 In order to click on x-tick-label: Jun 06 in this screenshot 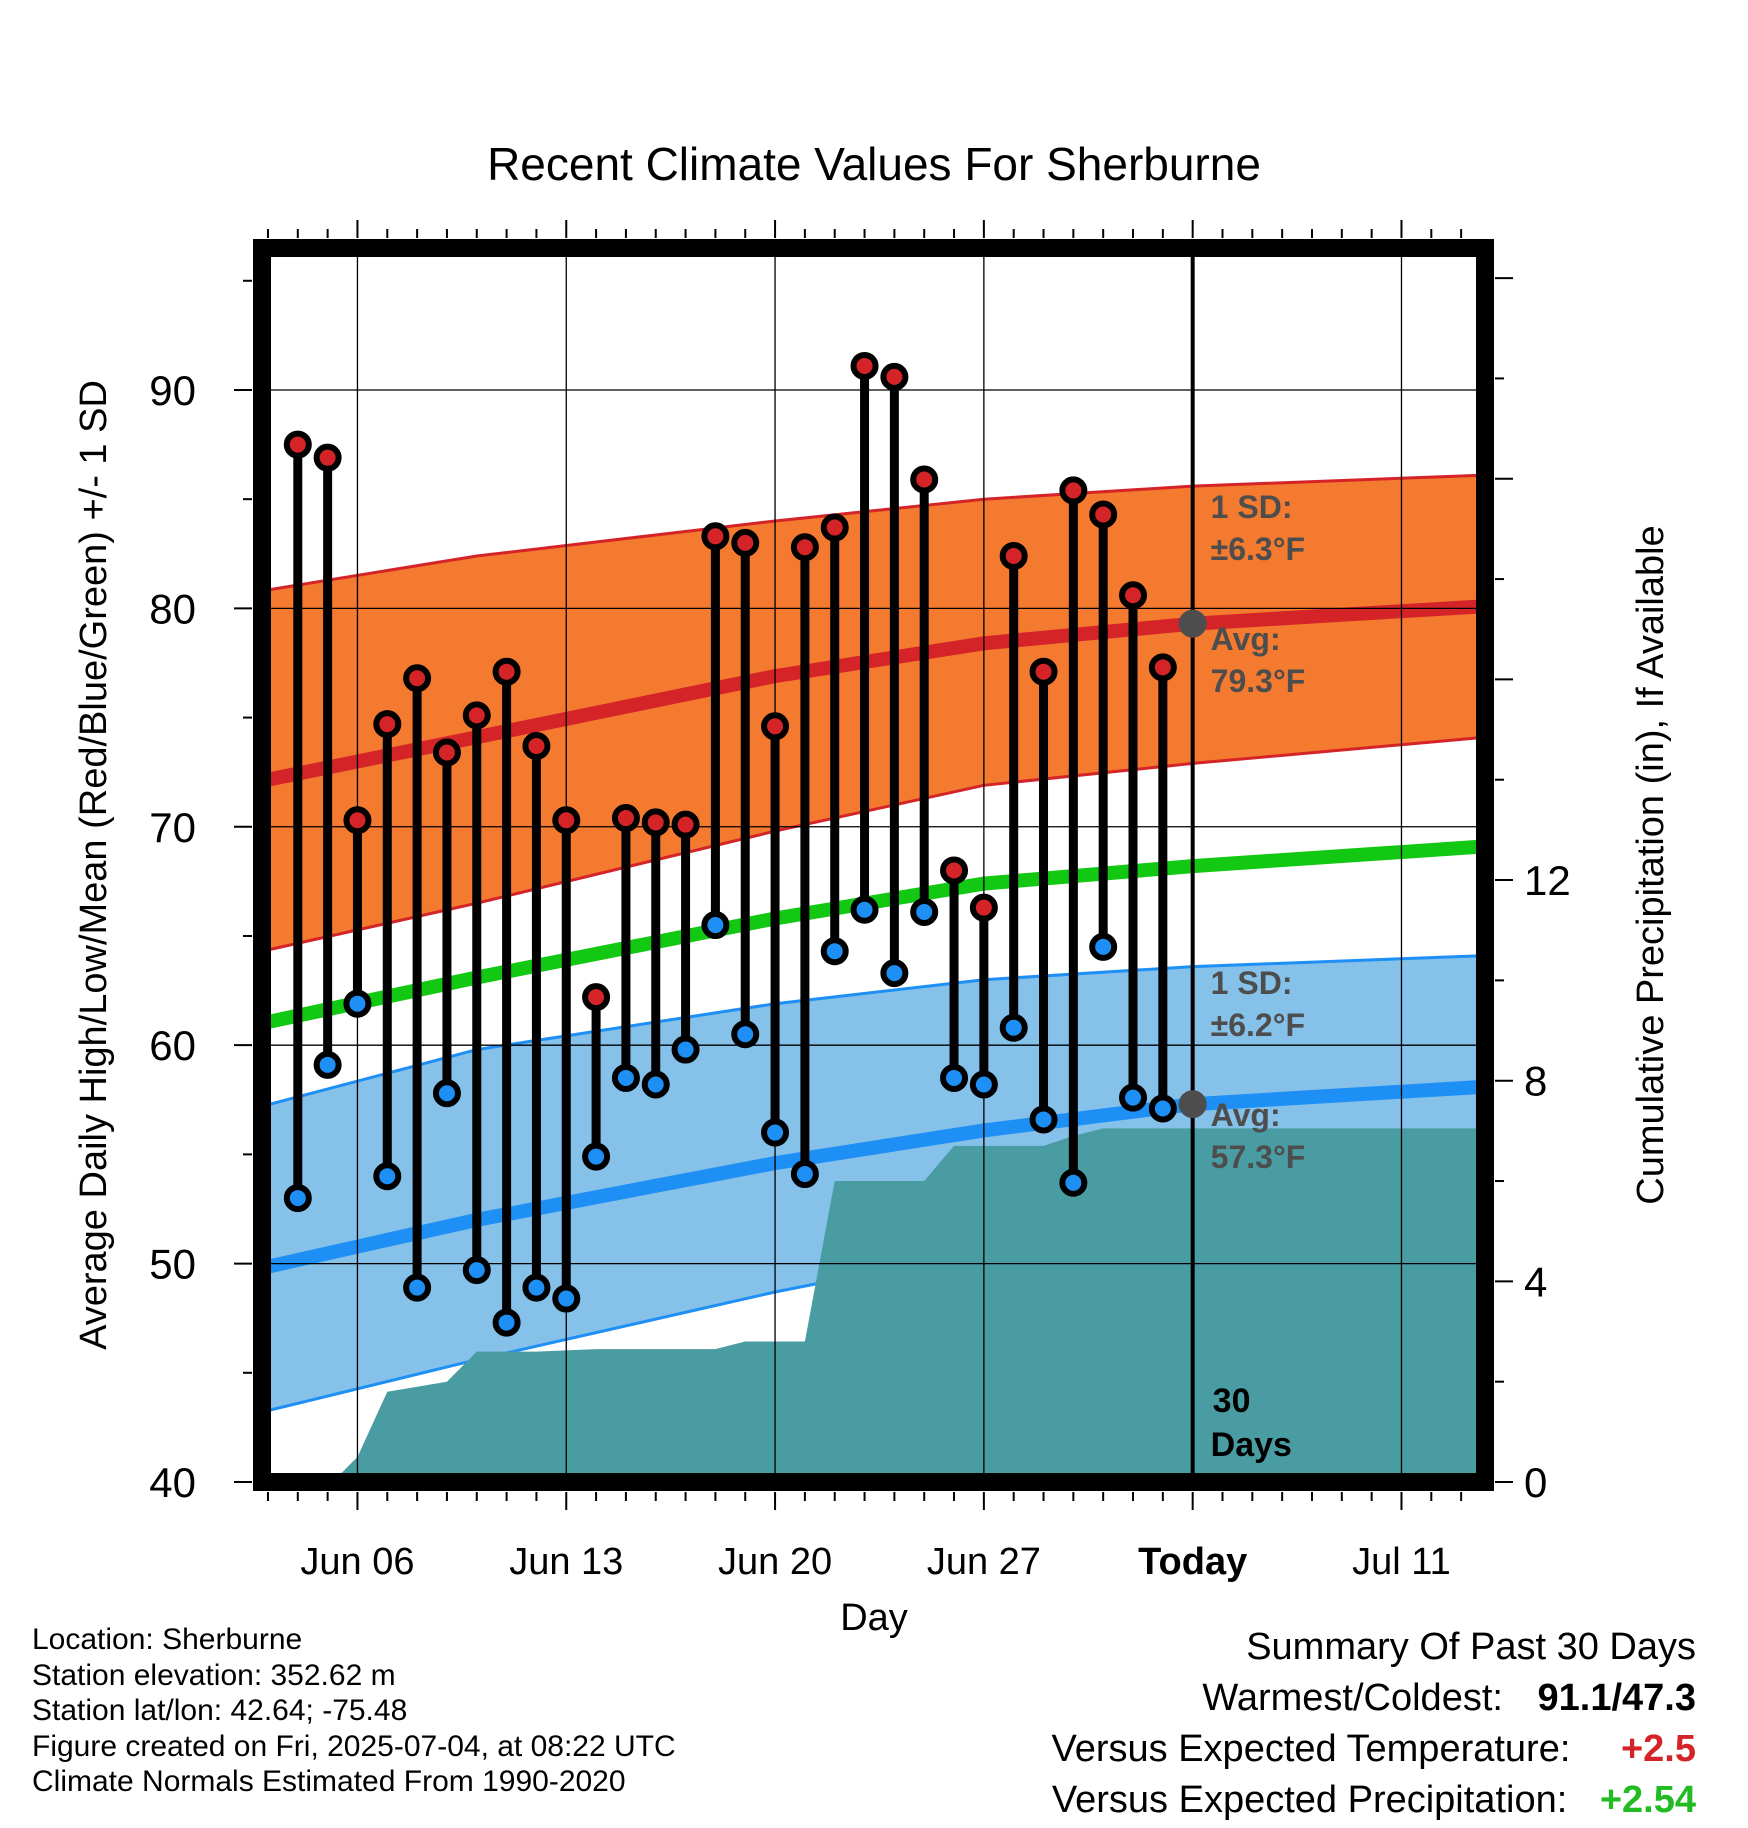, I will do `click(357, 1562)`.